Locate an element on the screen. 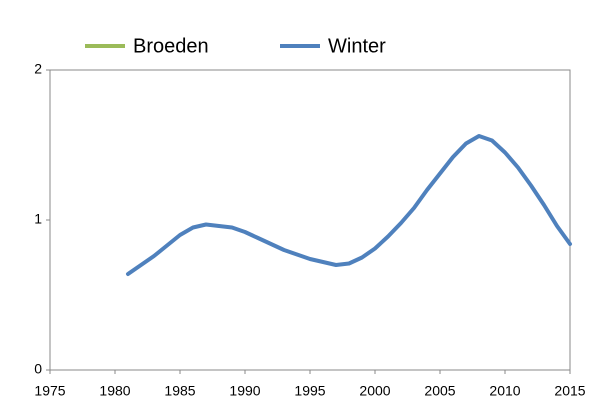 The image size is (600, 400). x-tick-label: 2015 is located at coordinates (569, 391).